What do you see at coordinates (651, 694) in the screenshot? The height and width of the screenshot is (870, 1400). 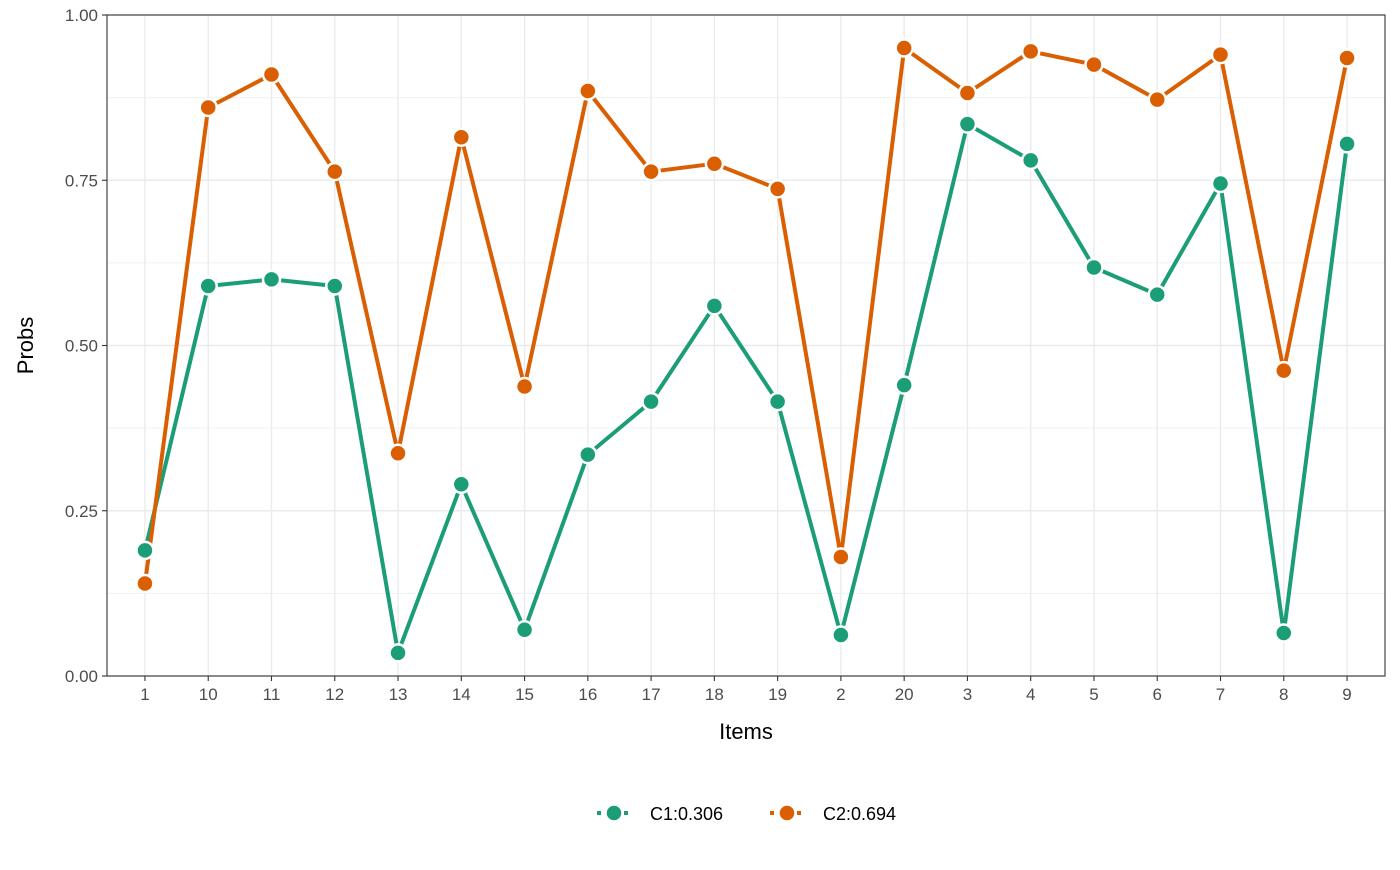 I see `x-tick-label: 17` at bounding box center [651, 694].